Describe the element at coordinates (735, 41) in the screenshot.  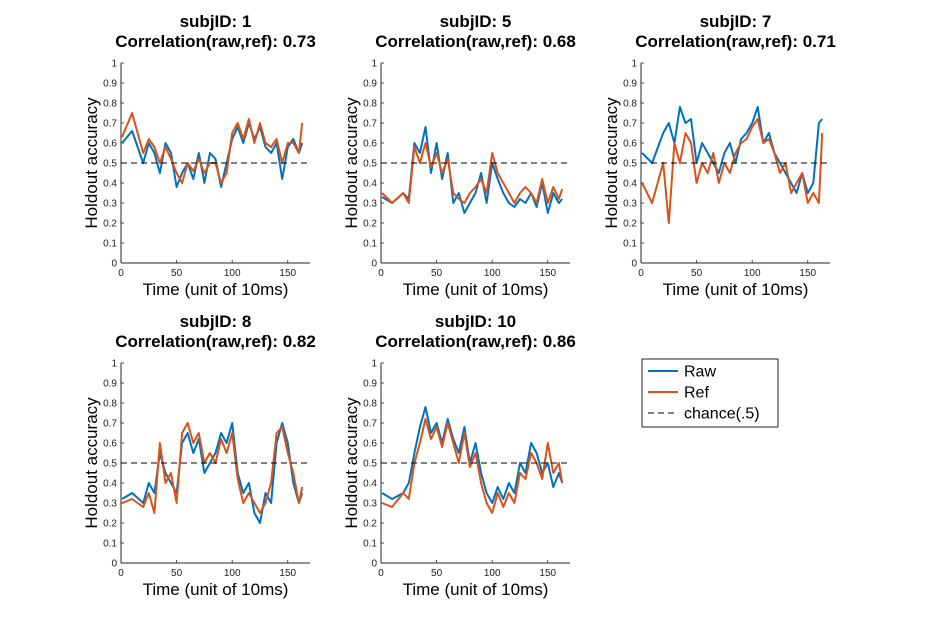
I see `subplot-title-line: Correlation(raw,ref): 0.71` at that location.